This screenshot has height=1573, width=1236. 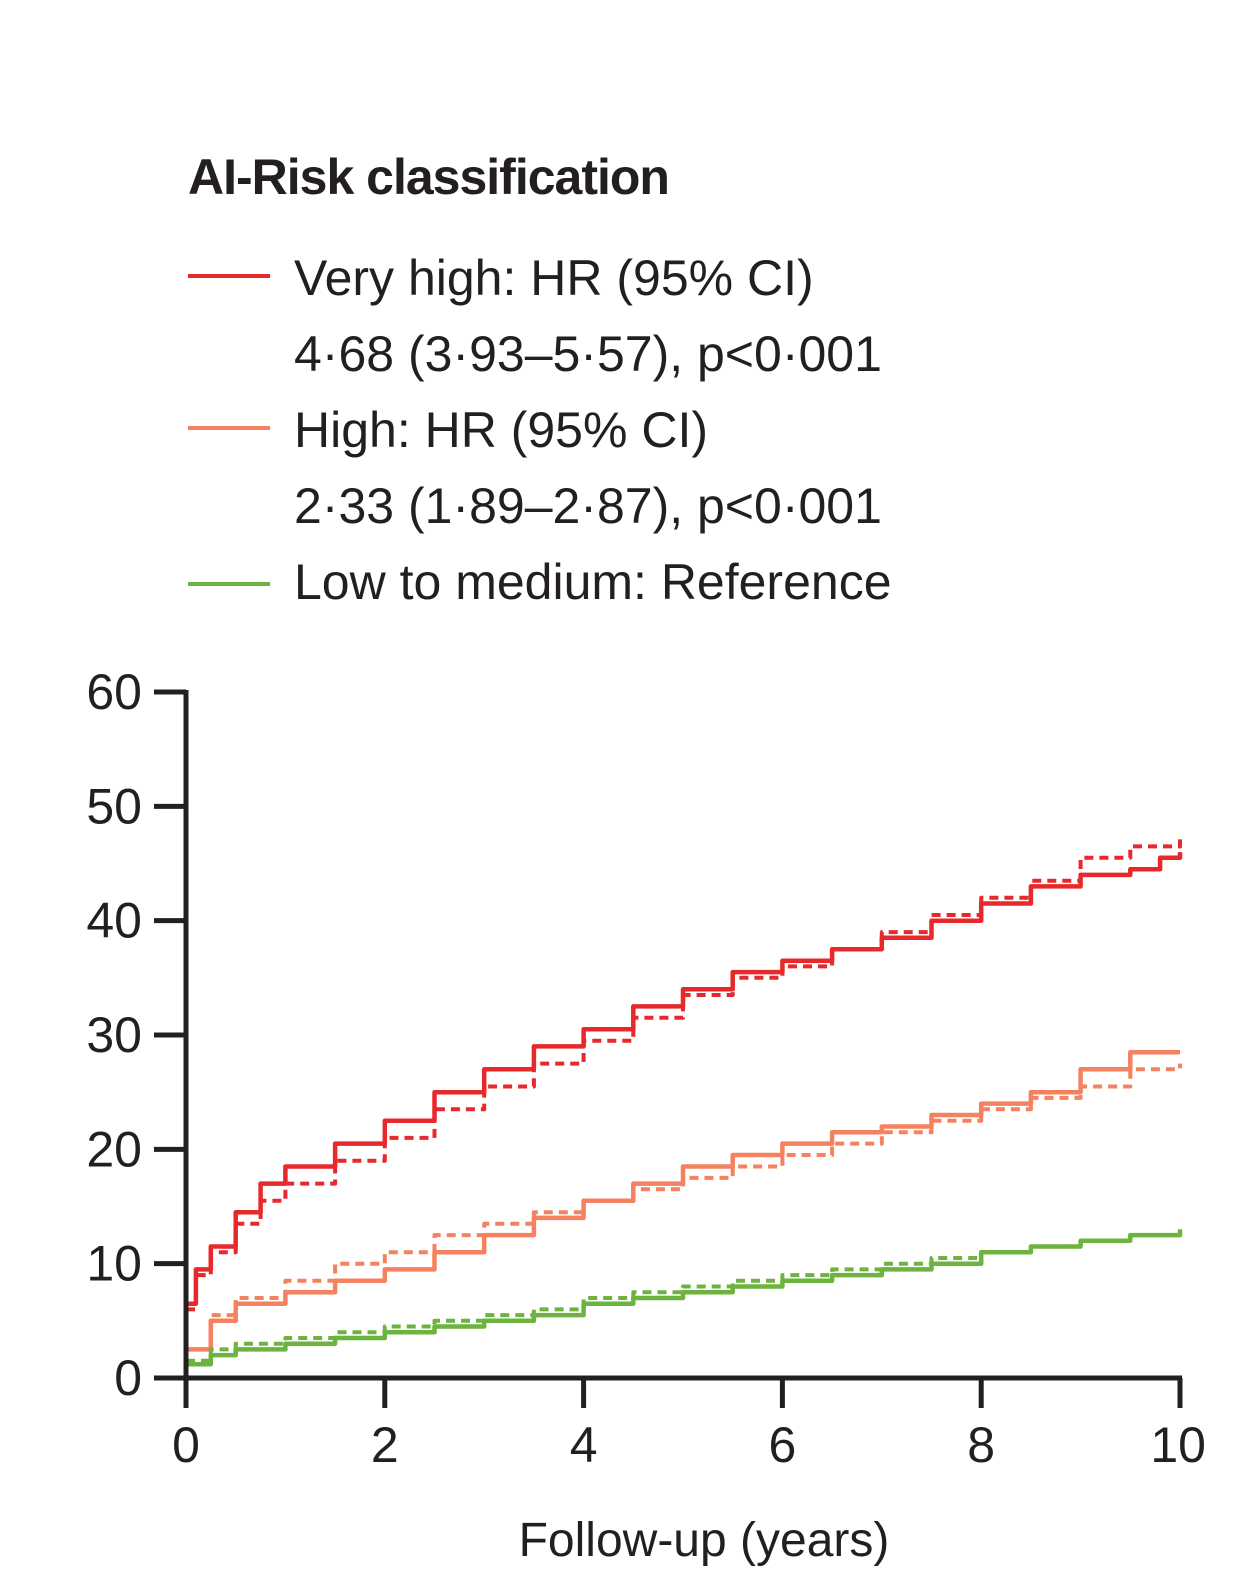 I want to click on legend-label-high-line1: High: HR (95% CI), so click(x=501, y=430).